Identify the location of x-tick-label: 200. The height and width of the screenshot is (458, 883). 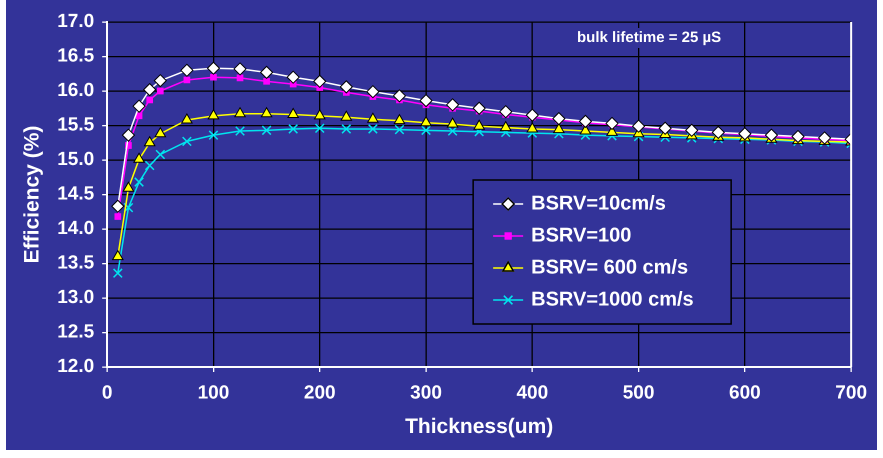
(320, 393).